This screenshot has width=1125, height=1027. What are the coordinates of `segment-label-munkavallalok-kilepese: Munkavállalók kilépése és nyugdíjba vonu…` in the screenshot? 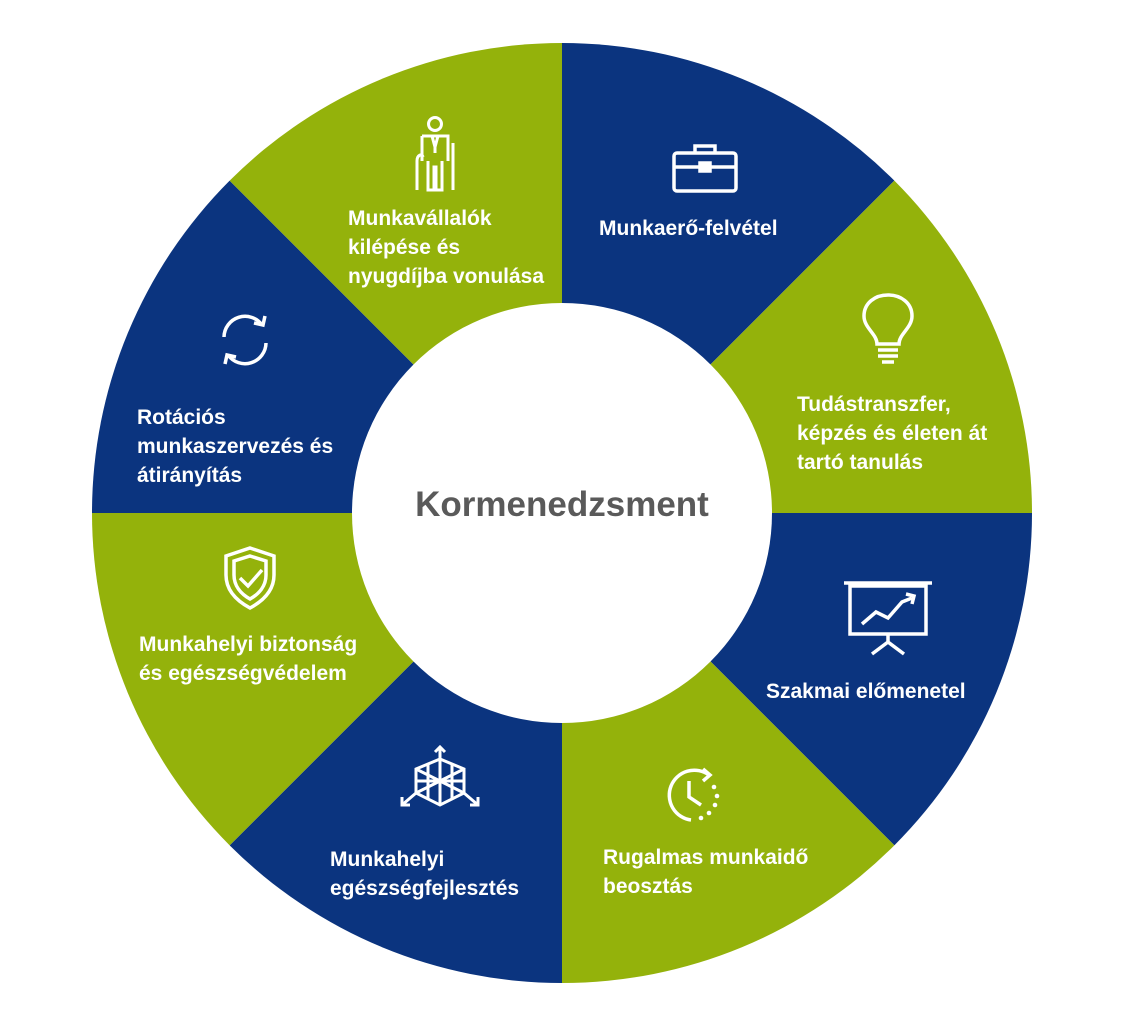 It's located at (446, 247).